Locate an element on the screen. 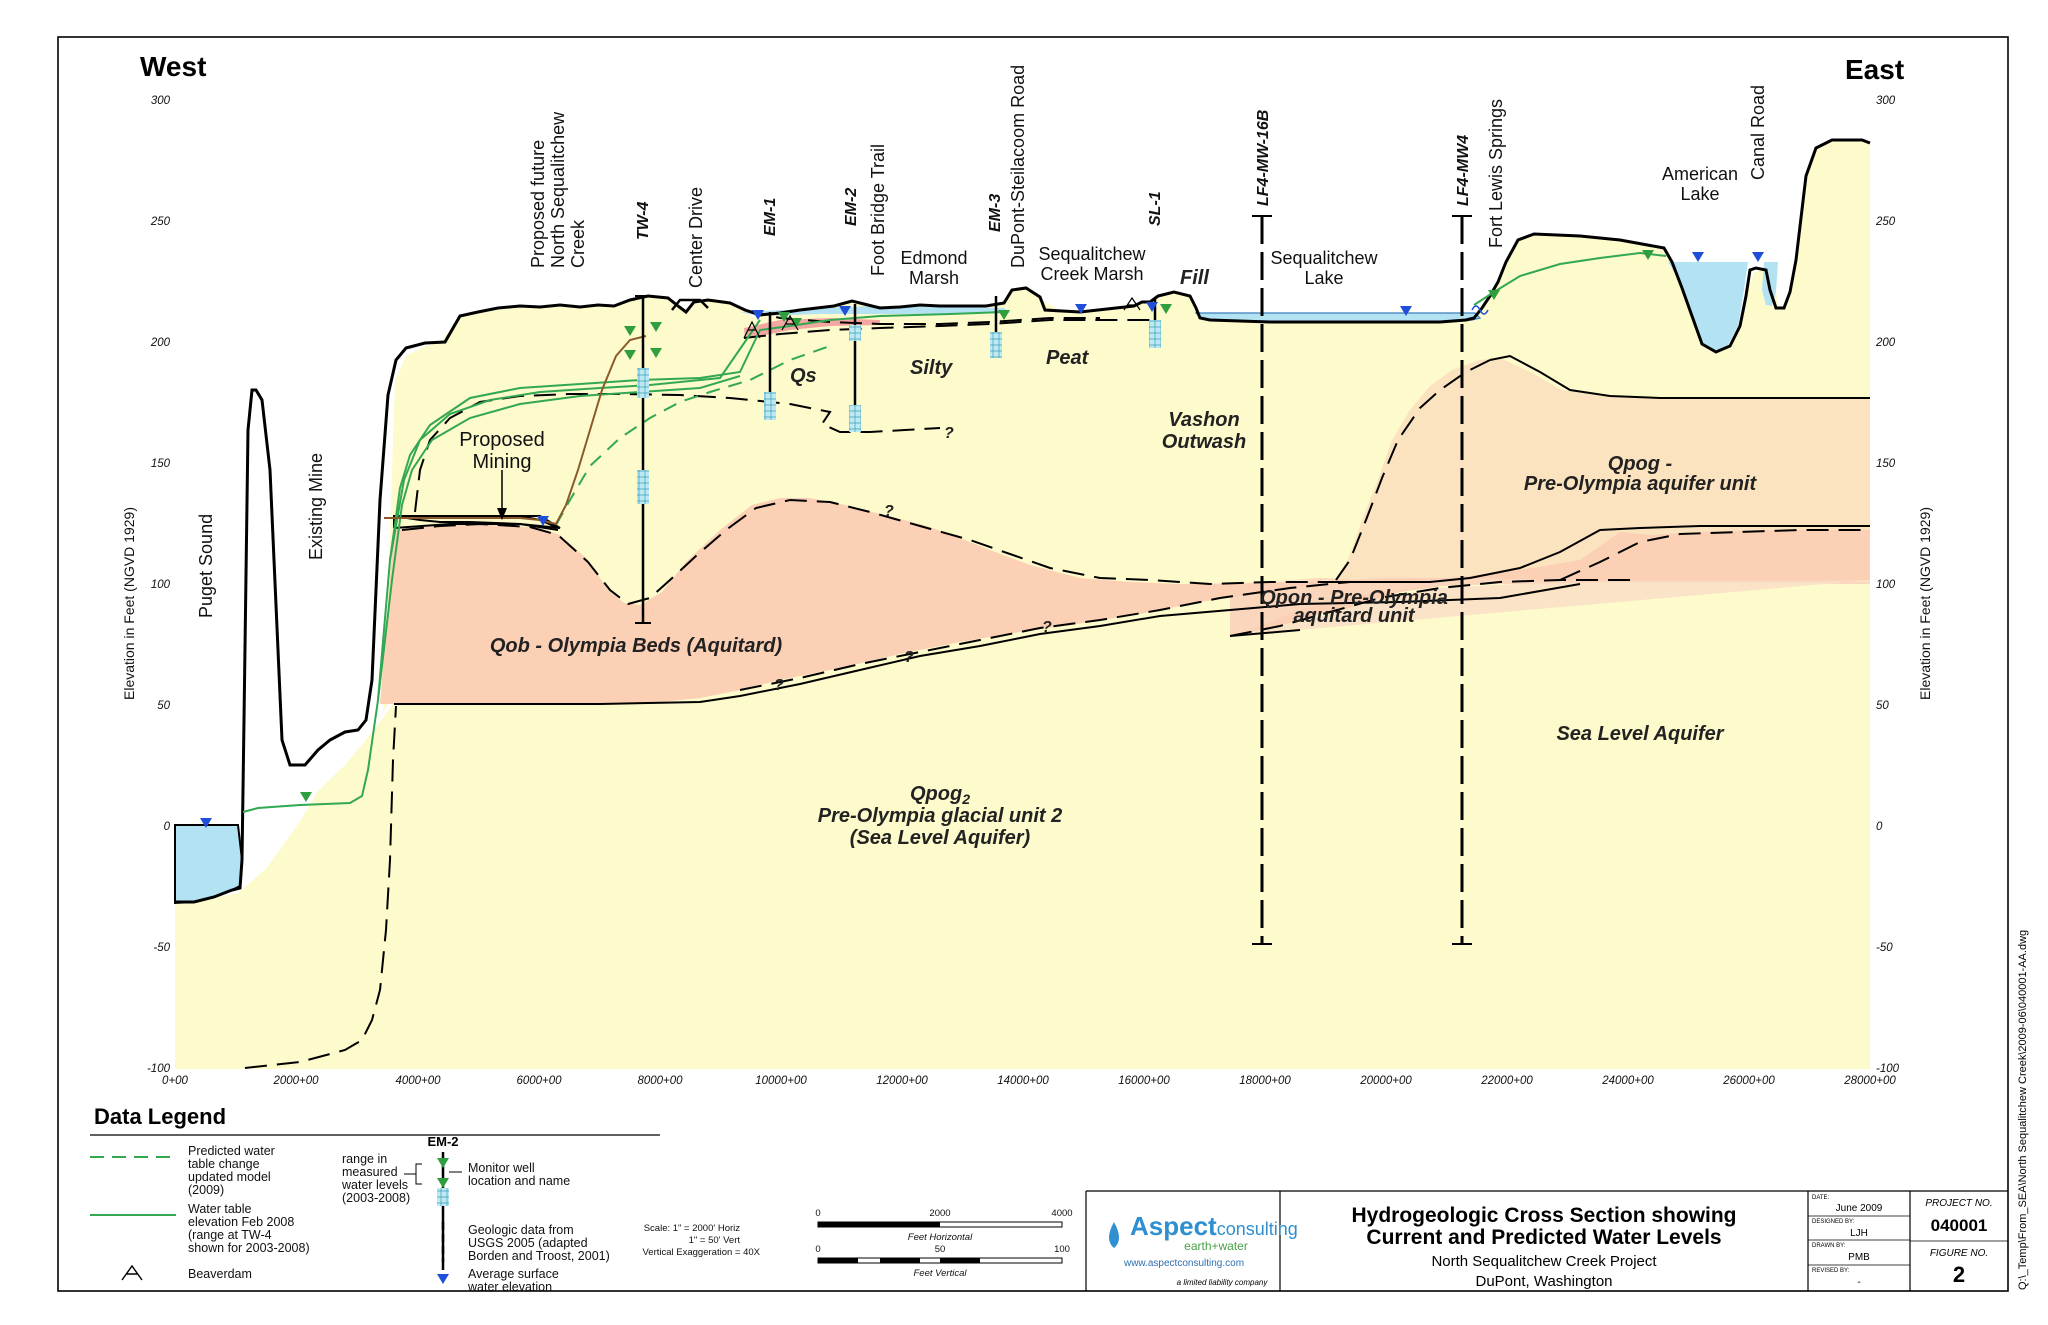 The height and width of the screenshot is (1325, 2048). legend-range-4: (2003-2008) is located at coordinates (376, 1198).